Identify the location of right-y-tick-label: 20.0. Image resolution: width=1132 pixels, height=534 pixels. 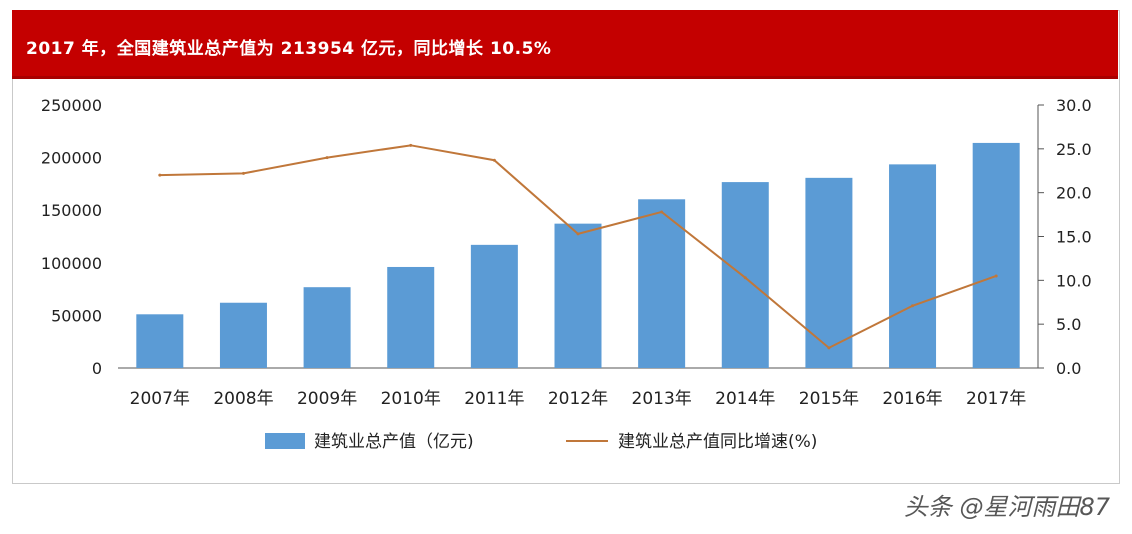
(1074, 193).